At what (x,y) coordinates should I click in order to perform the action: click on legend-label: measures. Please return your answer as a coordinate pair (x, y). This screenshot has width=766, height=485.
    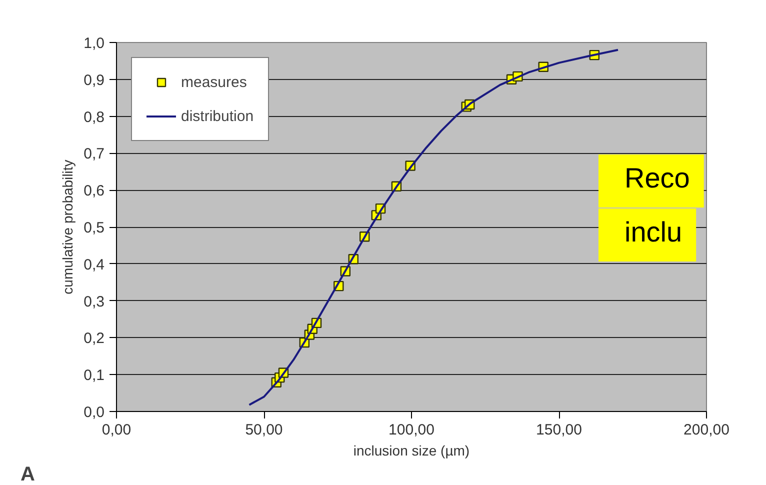
    Looking at the image, I should click on (214, 82).